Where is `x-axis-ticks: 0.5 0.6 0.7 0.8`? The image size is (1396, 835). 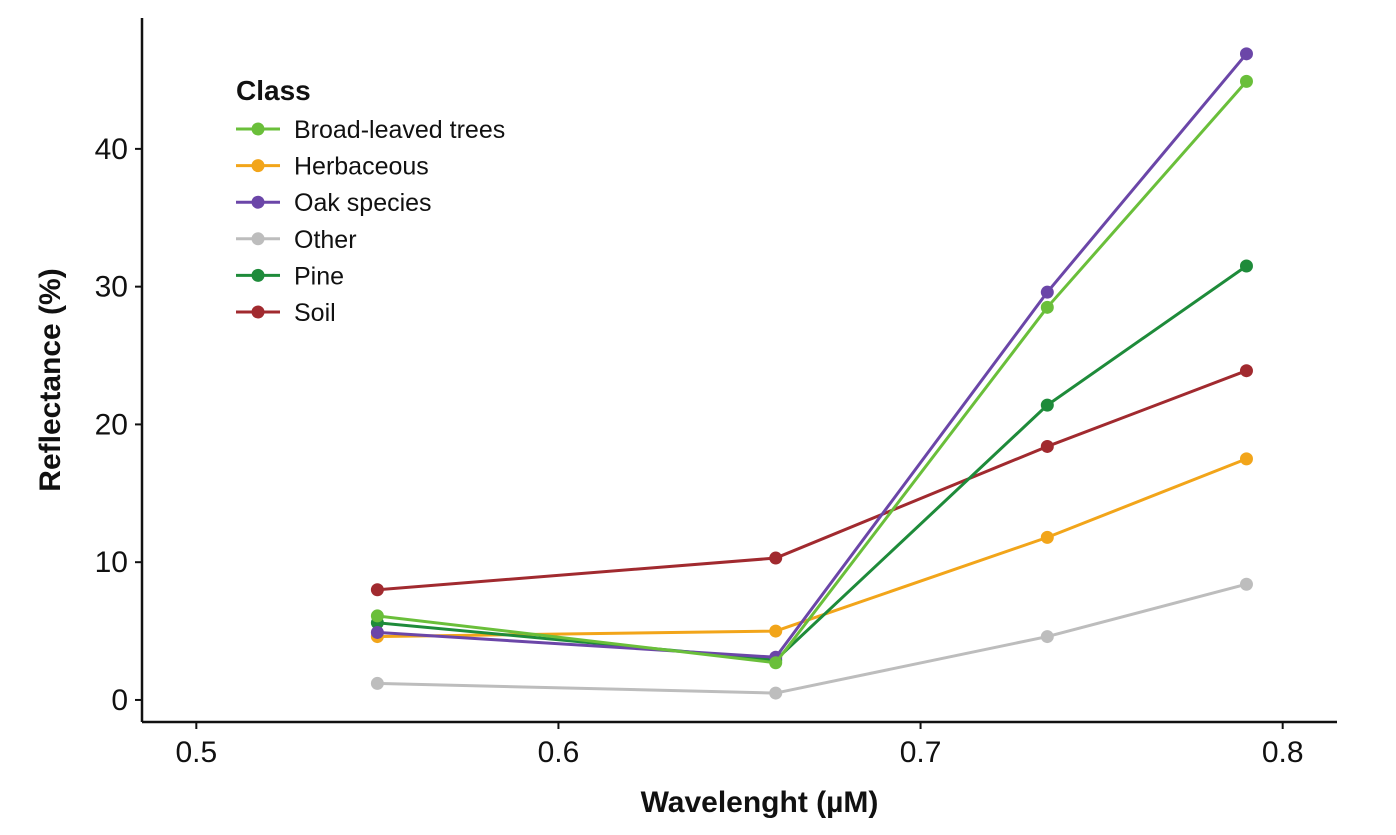
x-axis-ticks: 0.5 0.6 0.7 0.8 is located at coordinates (739, 745).